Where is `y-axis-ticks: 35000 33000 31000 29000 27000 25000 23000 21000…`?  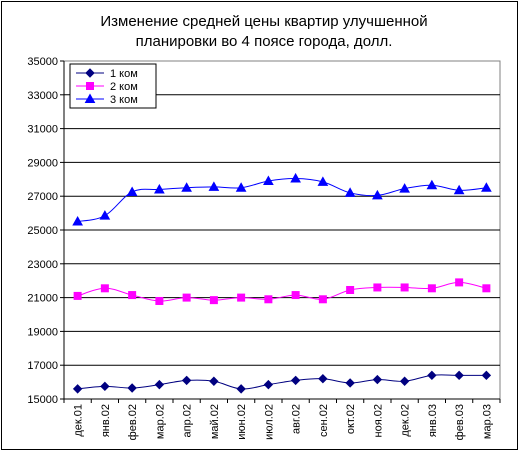 y-axis-ticks: 35000 33000 31000 29000 27000 25000 23000 21000… is located at coordinates (45, 231).